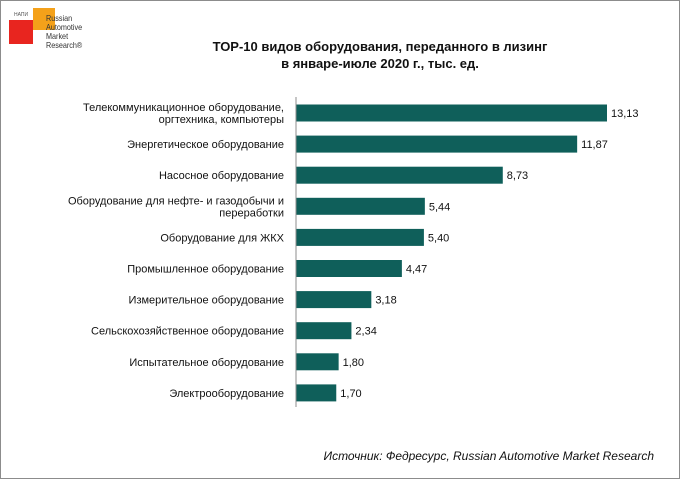  I want to click on value-label: 11,87, so click(594, 145).